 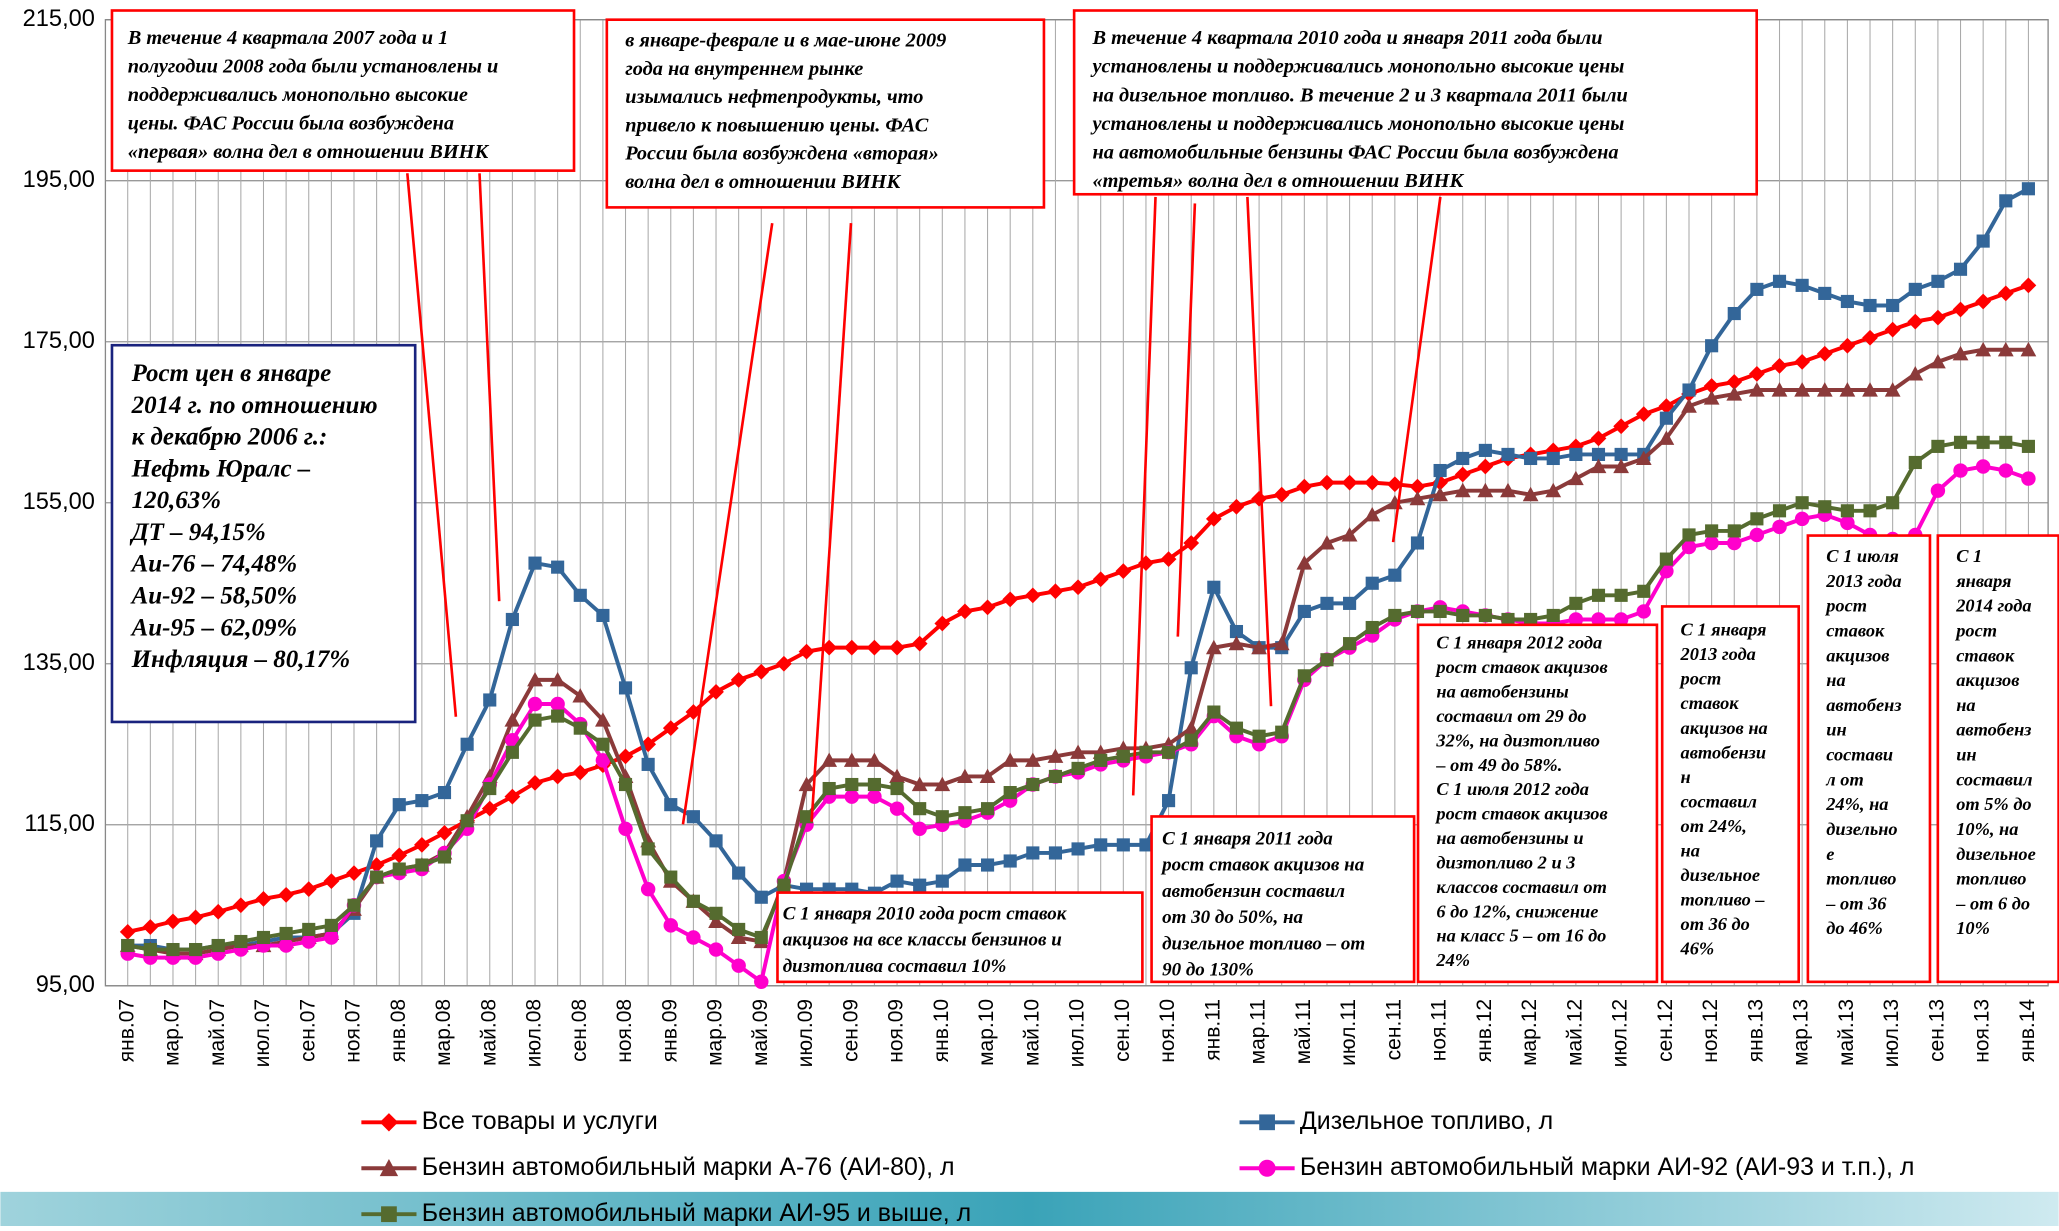 I want to click on x-tick-label: июл.13, so click(x=1891, y=1033).